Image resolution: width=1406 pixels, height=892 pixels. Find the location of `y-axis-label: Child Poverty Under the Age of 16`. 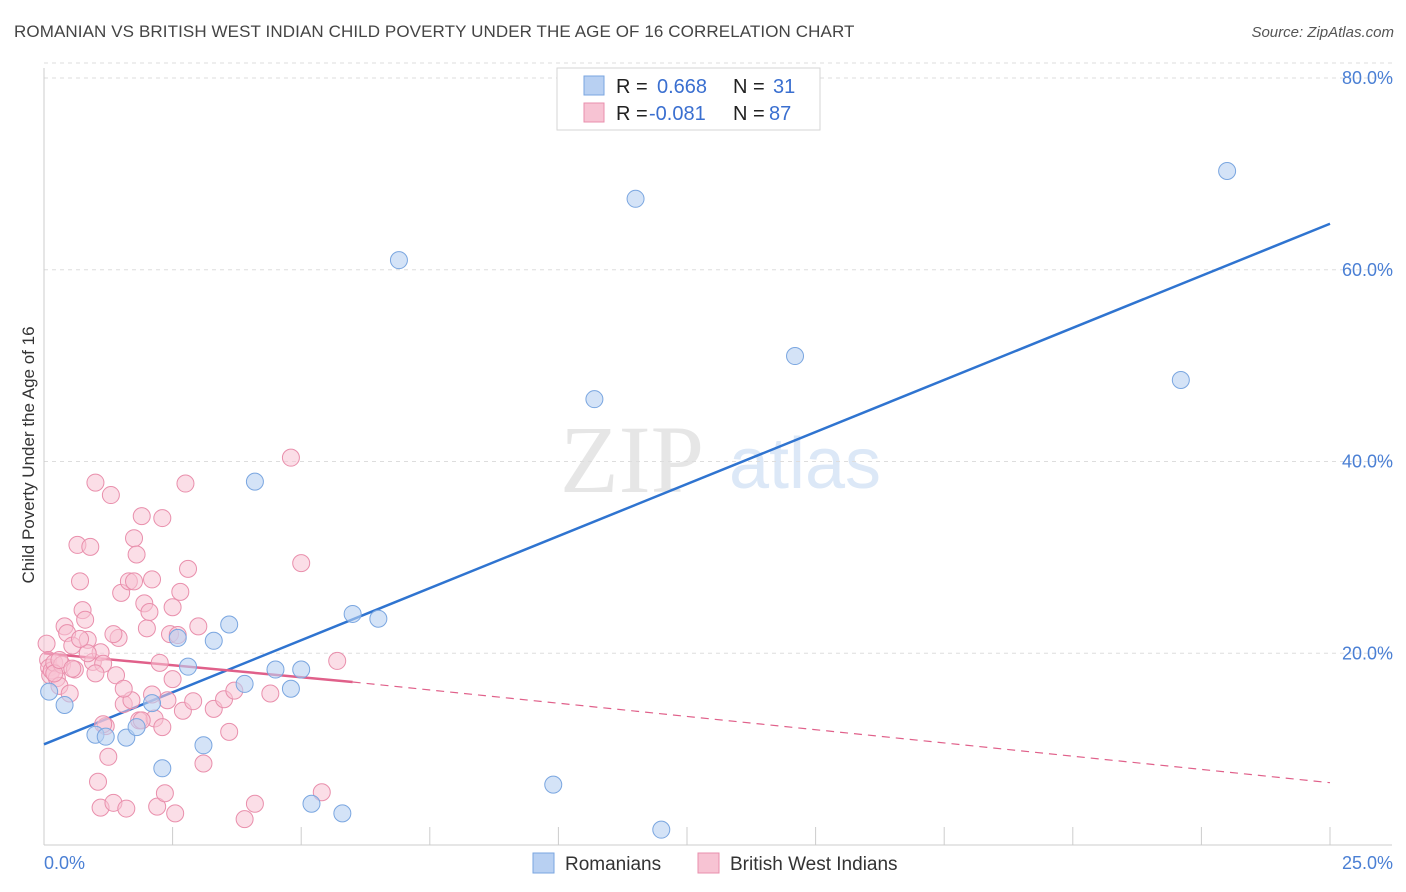

y-axis-label: Child Poverty Under the Age of 16 is located at coordinates (28, 454).